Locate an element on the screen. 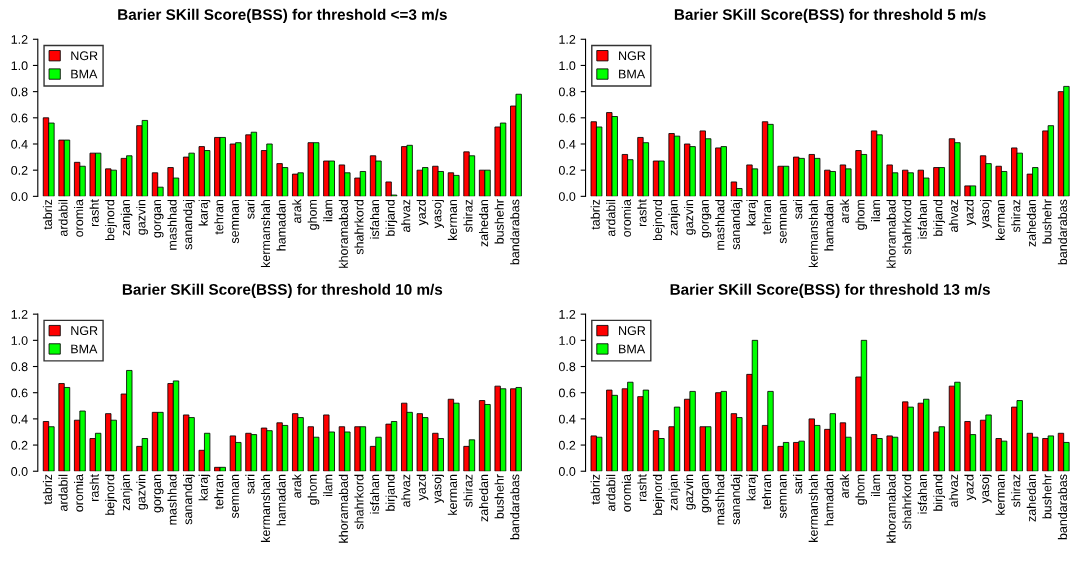 The height and width of the screenshot is (561, 1080). chart-title: Barier SKill Score(BSS) for threshold <=3 m/s is located at coordinates (282, 15).